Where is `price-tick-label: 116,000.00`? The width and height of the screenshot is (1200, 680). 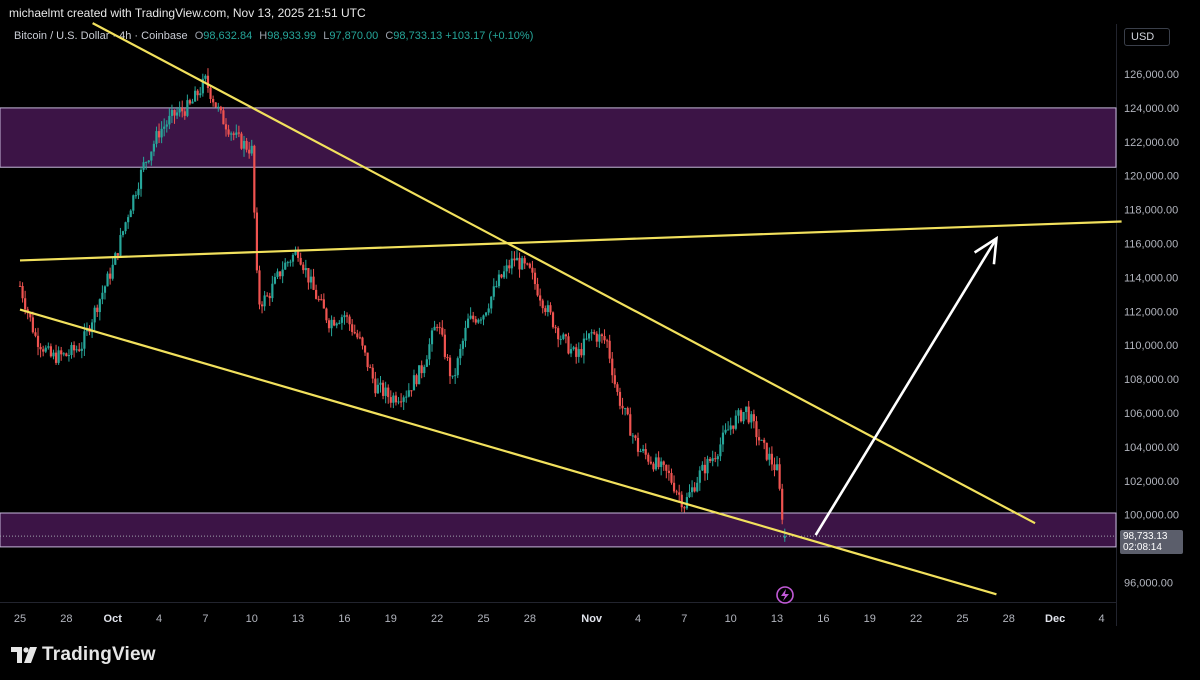 price-tick-label: 116,000.00 is located at coordinates (1151, 245).